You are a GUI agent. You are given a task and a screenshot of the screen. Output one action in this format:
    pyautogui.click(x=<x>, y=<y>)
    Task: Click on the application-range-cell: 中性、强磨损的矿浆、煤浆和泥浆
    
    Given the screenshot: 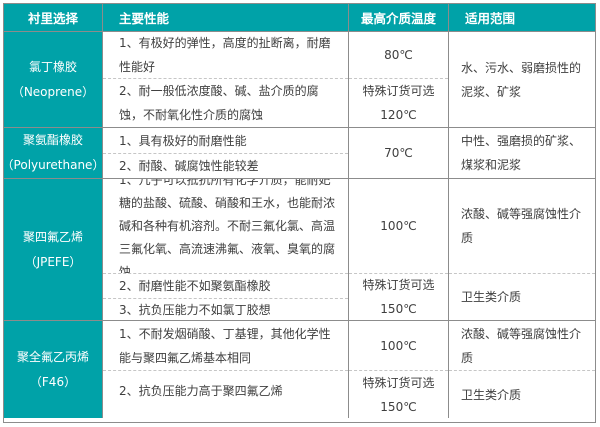 What is the action you would take?
    pyautogui.click(x=521, y=153)
    